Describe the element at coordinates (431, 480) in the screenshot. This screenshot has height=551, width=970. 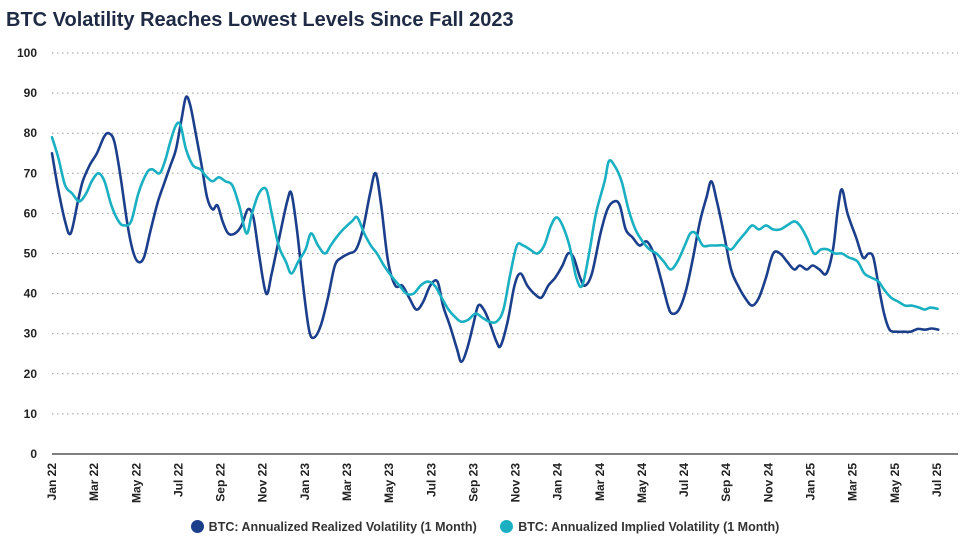
I see `x-tick-label: Jul 23` at that location.